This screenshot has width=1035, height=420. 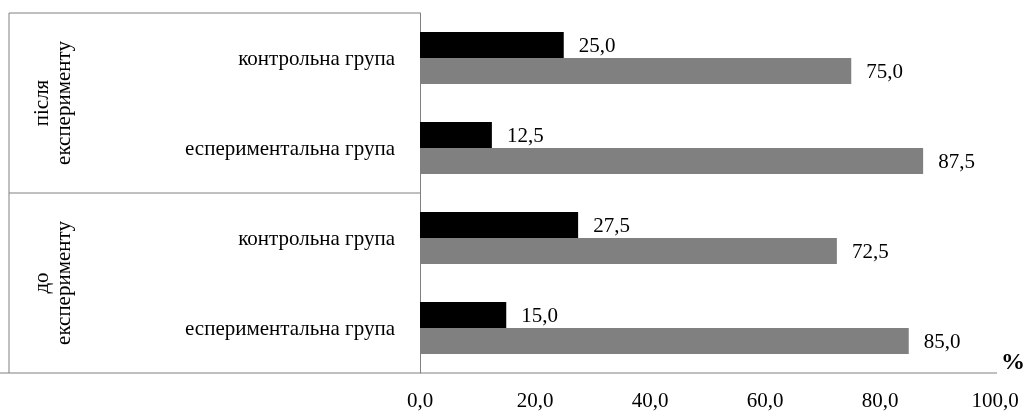 I want to click on data-label: 85,0, so click(x=942, y=341).